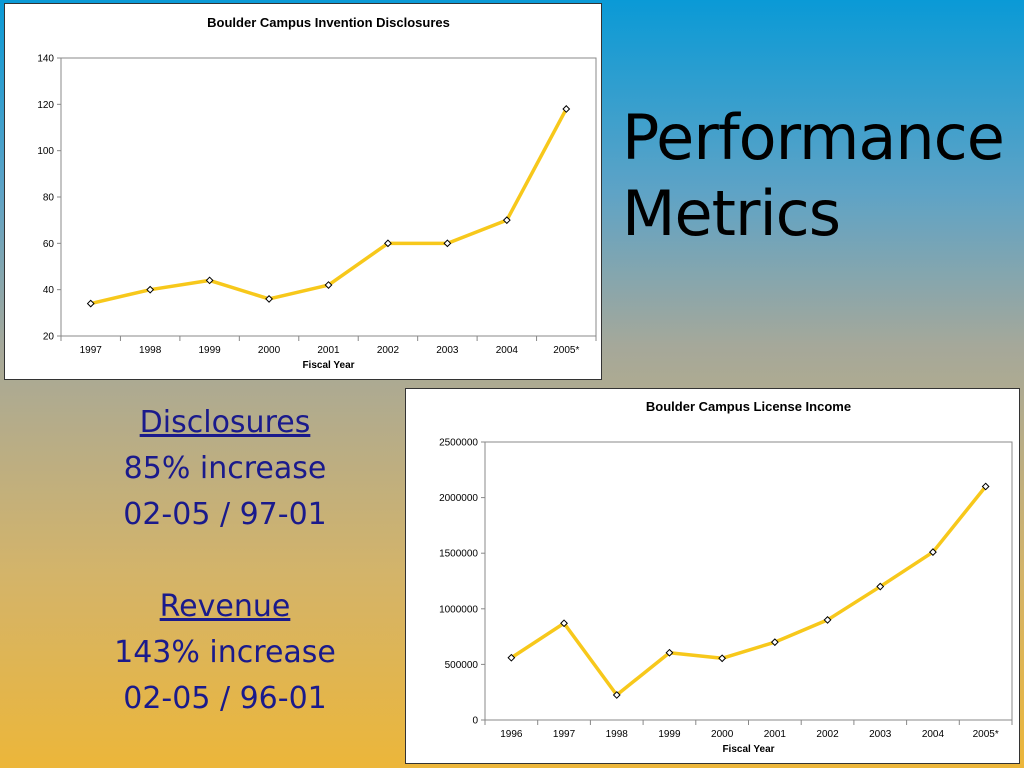 Image resolution: width=1024 pixels, height=768 pixels. Describe the element at coordinates (566, 350) in the screenshot. I see `disclosures-x-tick-label: 2005*` at that location.